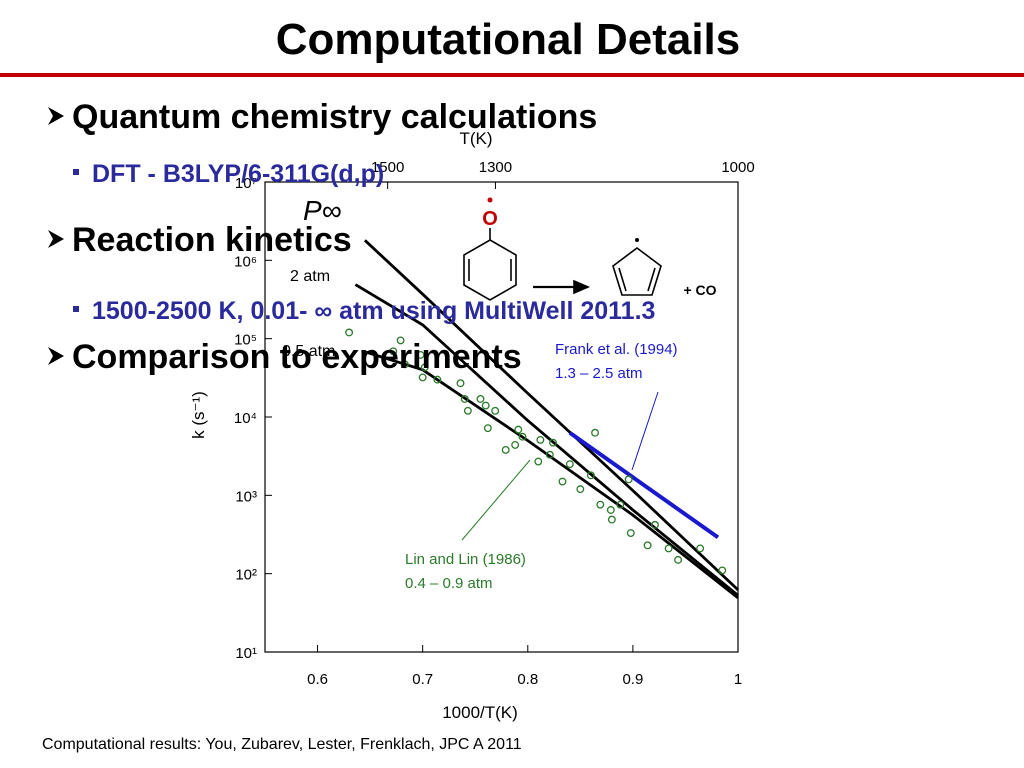  Describe the element at coordinates (737, 167) in the screenshot. I see `top-tick-label: 1000` at that location.